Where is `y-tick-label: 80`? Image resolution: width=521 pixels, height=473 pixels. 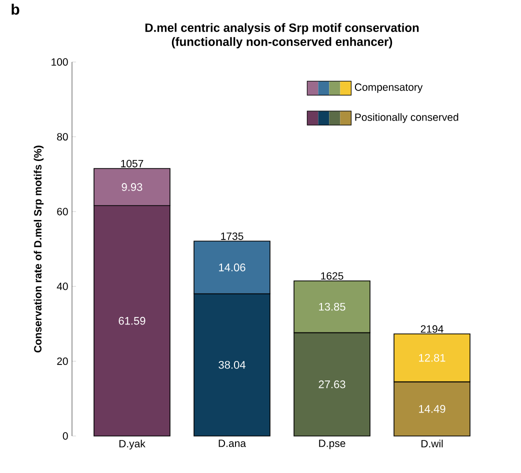
y-tick-label: 80 is located at coordinates (62, 137).